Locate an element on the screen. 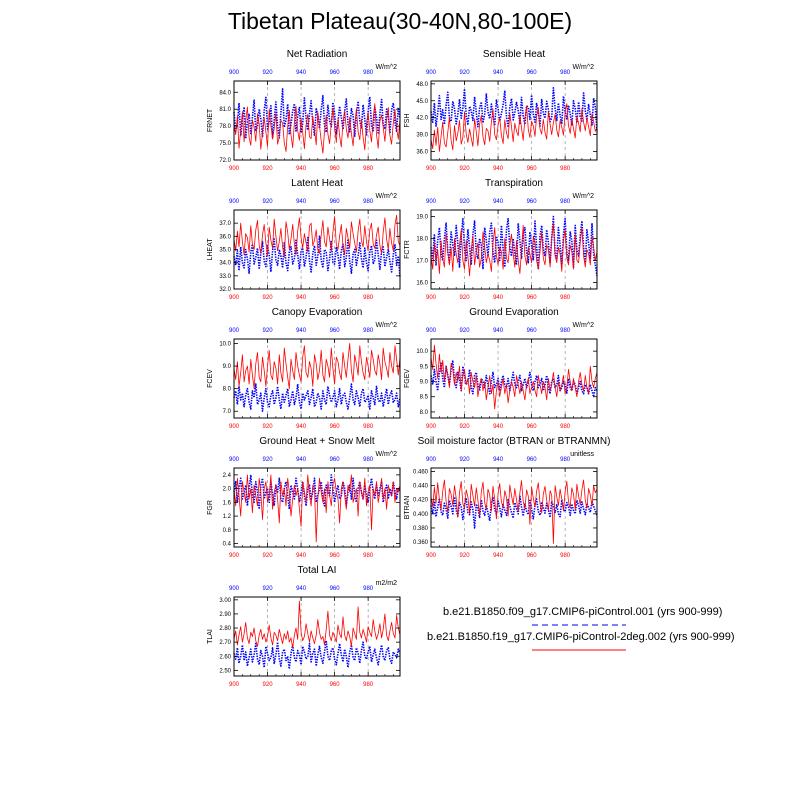 Image resolution: width=800 pixels, height=800 pixels. y-tick-label: 7.0 is located at coordinates (227, 412).